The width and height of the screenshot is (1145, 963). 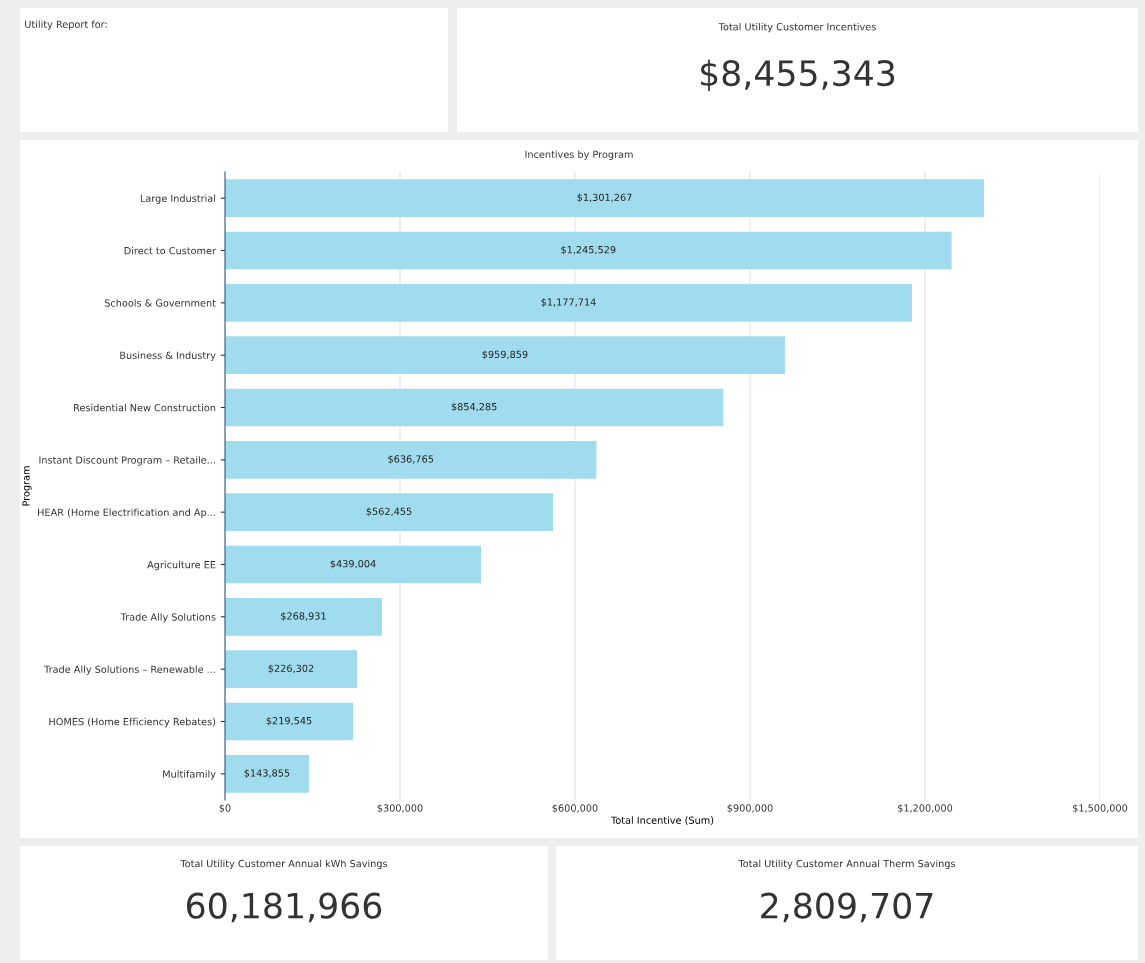 I want to click on data-label: $439,004, so click(x=353, y=564).